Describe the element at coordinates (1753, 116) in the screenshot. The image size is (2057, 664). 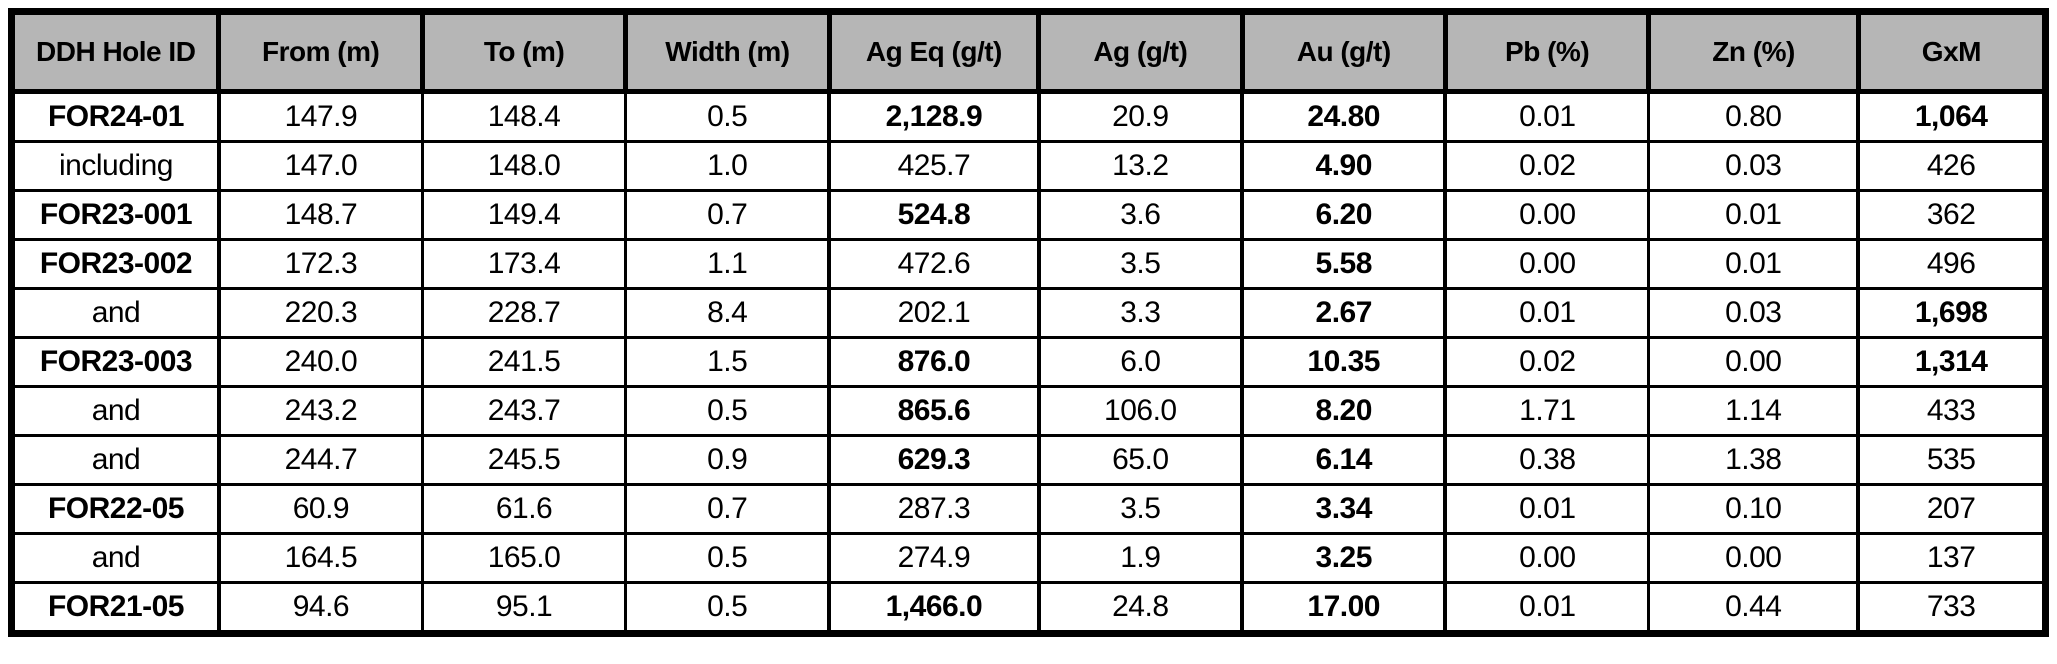
I see `value-cell: 0.80` at that location.